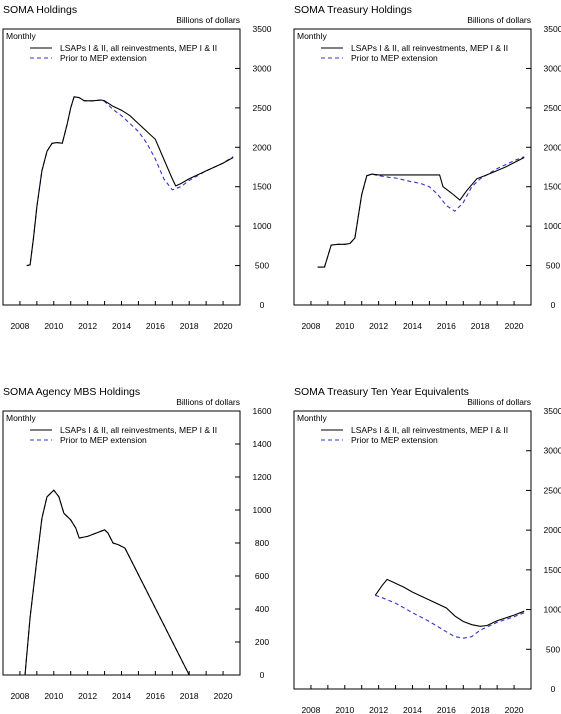 The image size is (561, 714). Describe the element at coordinates (262, 543) in the screenshot. I see `y-tick-label: 800` at that location.